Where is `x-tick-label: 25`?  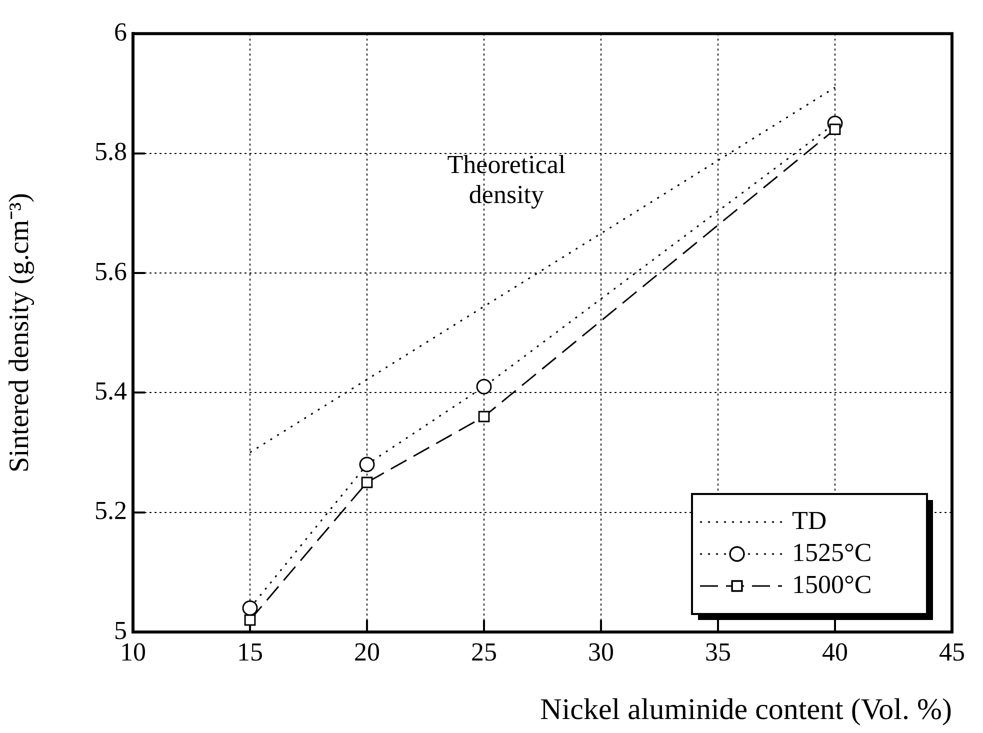 x-tick-label: 25 is located at coordinates (484, 651).